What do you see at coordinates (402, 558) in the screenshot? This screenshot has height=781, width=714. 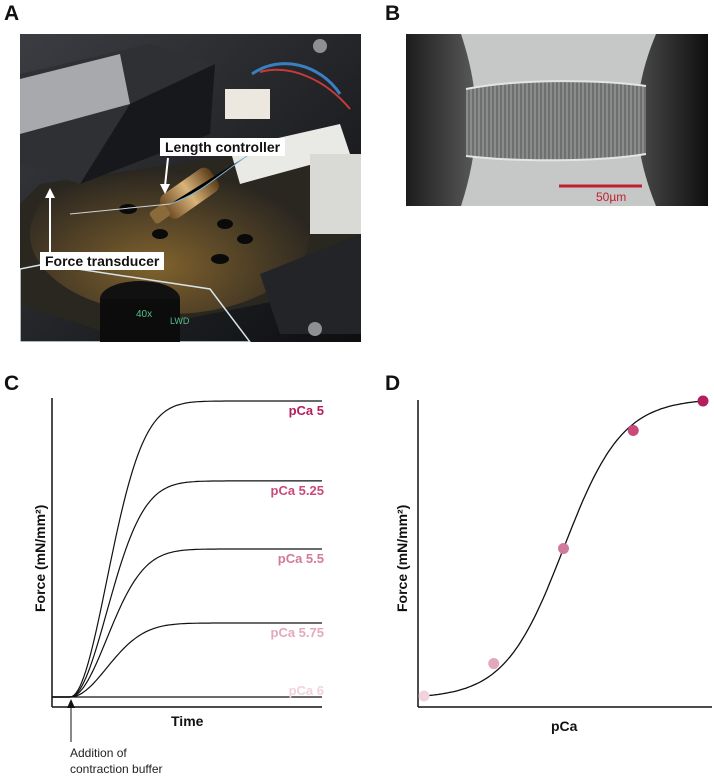 I see `chart-d-ylabel: Force (mN/mm²)` at bounding box center [402, 558].